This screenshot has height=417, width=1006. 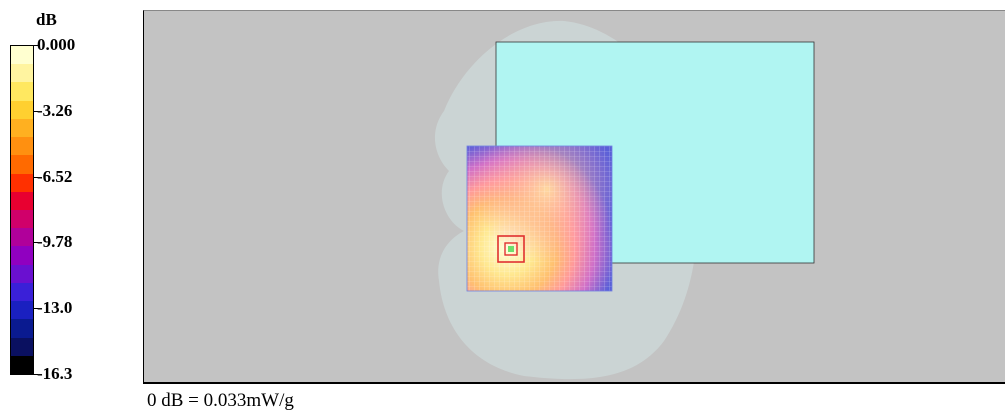 What do you see at coordinates (220, 400) in the screenshot?
I see `reference-note: 0 dB = 0.033mW/g` at bounding box center [220, 400].